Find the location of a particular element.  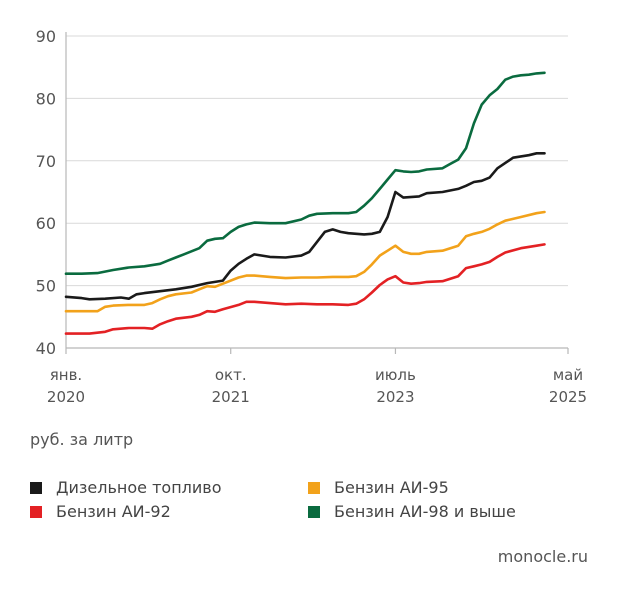

legend-swatch-ai98 is located at coordinates (314, 511).